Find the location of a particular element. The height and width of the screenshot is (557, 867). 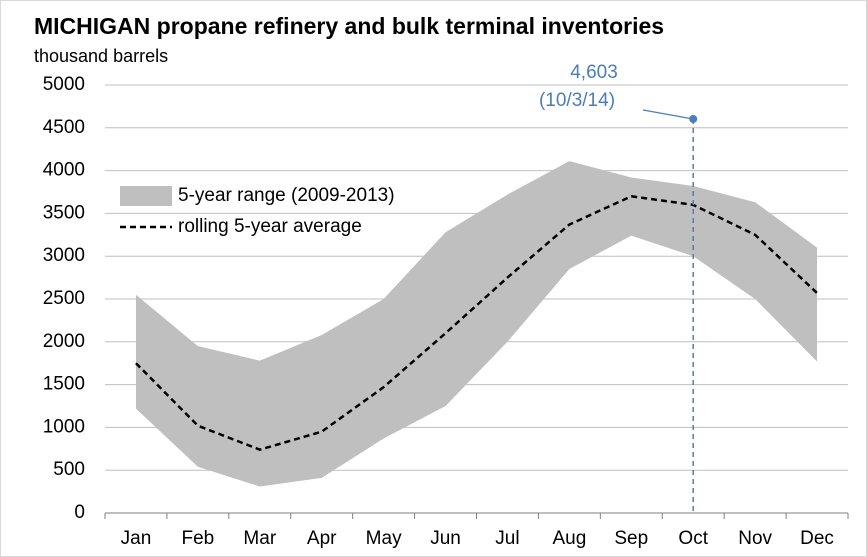

legend-label: 5-year range (2009-2013) is located at coordinates (286, 195).